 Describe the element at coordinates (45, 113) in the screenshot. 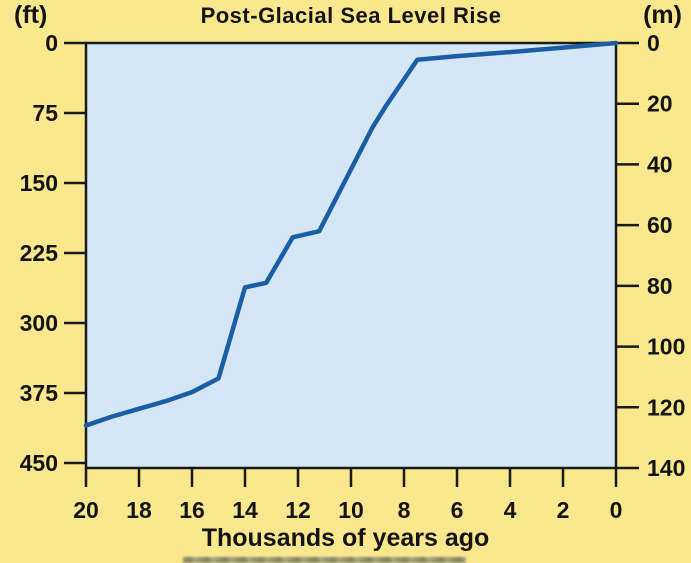

I see `left-tick-label: 75` at that location.